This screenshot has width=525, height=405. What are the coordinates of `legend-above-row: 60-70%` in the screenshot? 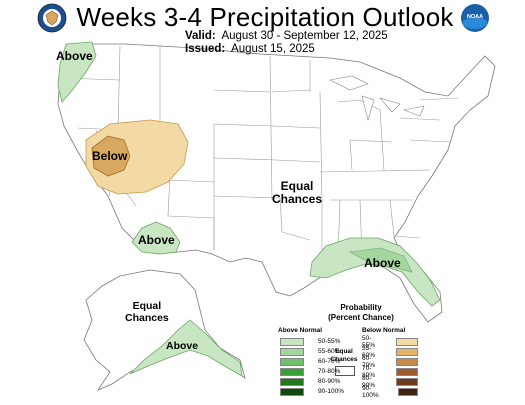 It's located at (310, 361).